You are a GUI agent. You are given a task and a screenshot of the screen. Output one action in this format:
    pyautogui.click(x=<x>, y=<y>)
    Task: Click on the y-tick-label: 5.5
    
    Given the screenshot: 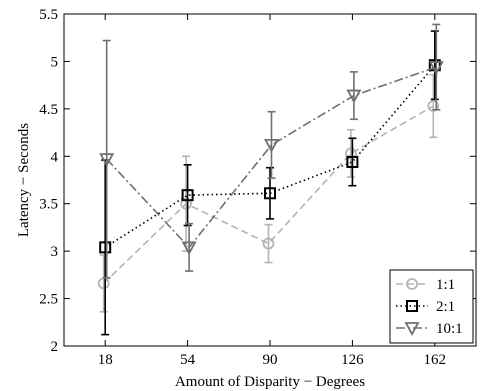 What is the action you would take?
    pyautogui.click(x=48, y=15)
    